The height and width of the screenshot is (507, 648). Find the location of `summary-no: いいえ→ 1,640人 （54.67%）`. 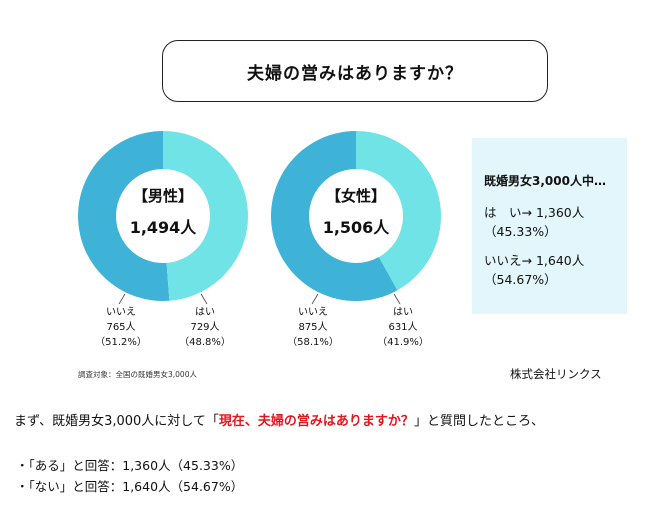

summary-no: いいえ→ 1,640人 （54.67%） is located at coordinates (534, 270).